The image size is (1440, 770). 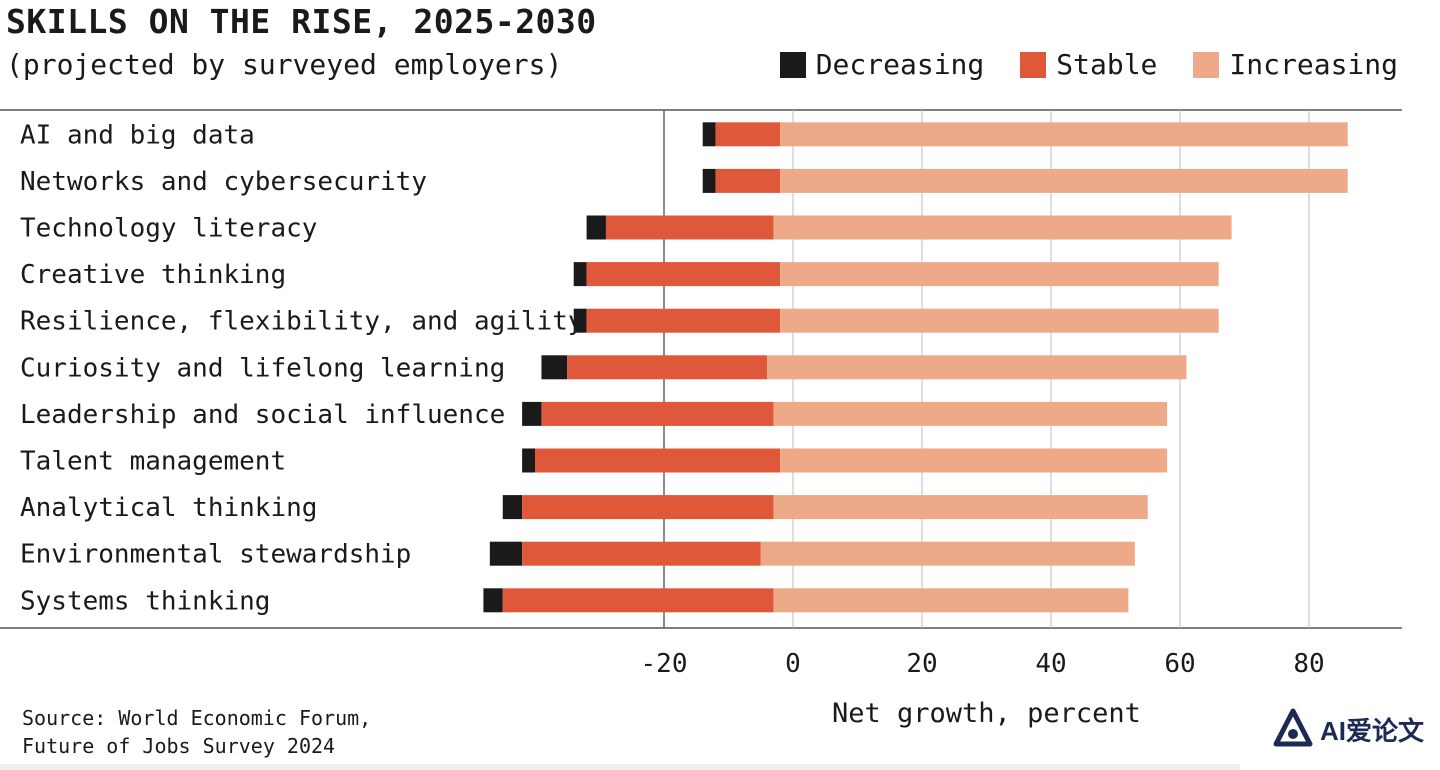 I want to click on category-label: Systems thinking, so click(x=145, y=601).